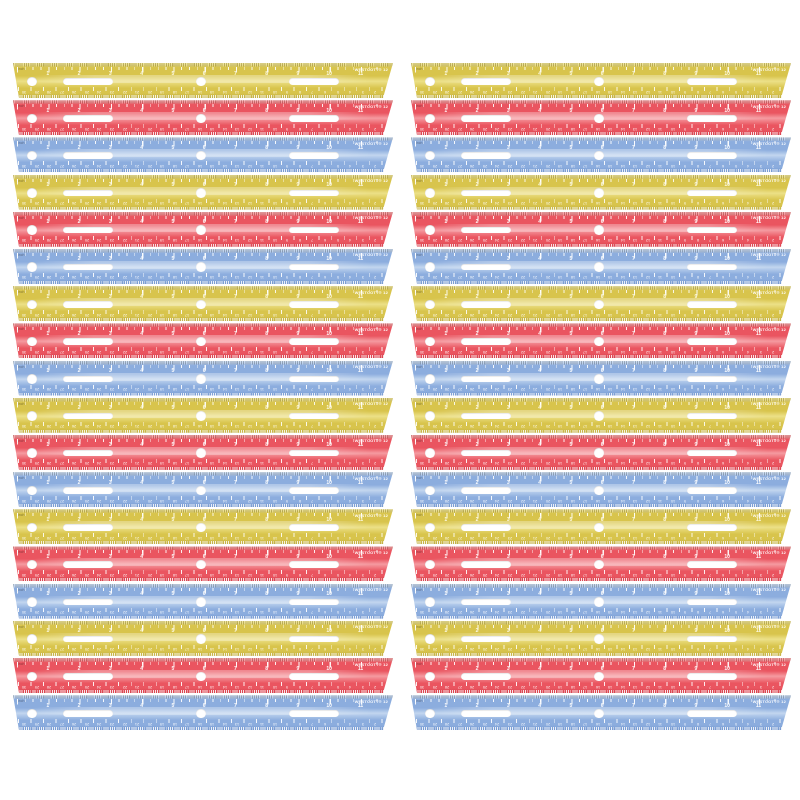 This screenshot has width=800, height=800. What do you see at coordinates (262, 649) in the screenshot?
I see `cm-number: 11` at bounding box center [262, 649].